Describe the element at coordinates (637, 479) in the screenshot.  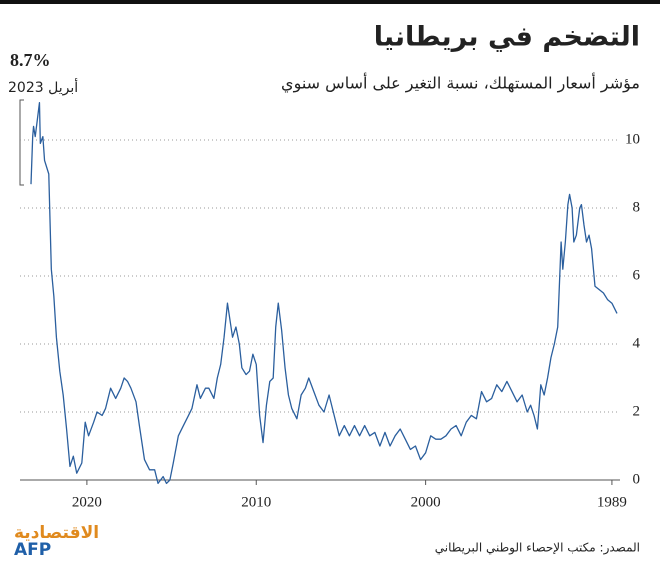
I see `y-tick-label: 0` at that location.